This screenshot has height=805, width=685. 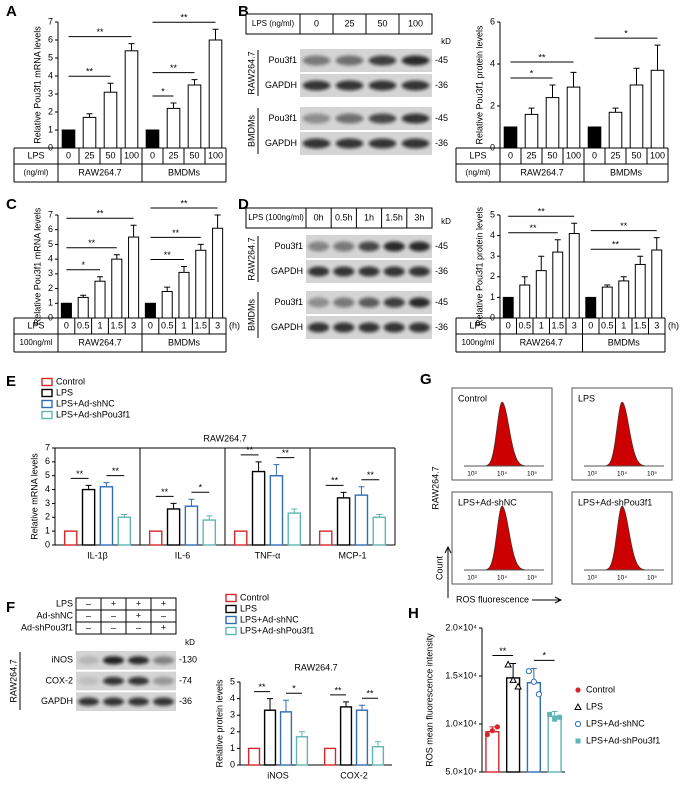 I want to click on x-axis-label: (ng/ml), so click(x=36, y=172).